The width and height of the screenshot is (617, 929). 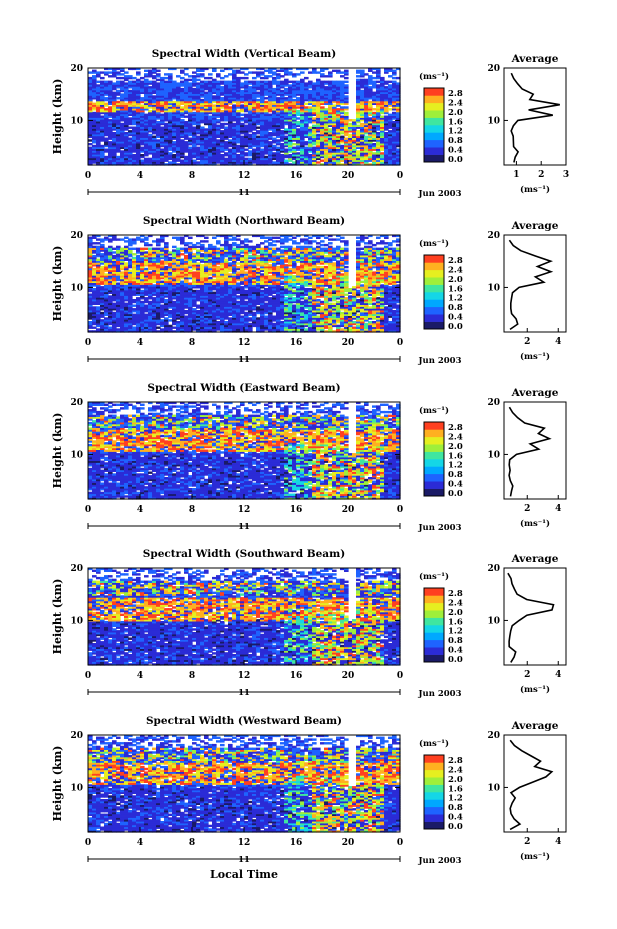 I want to click on average-profile: Average10201 2 3(ms⁻¹), so click(x=528, y=124).